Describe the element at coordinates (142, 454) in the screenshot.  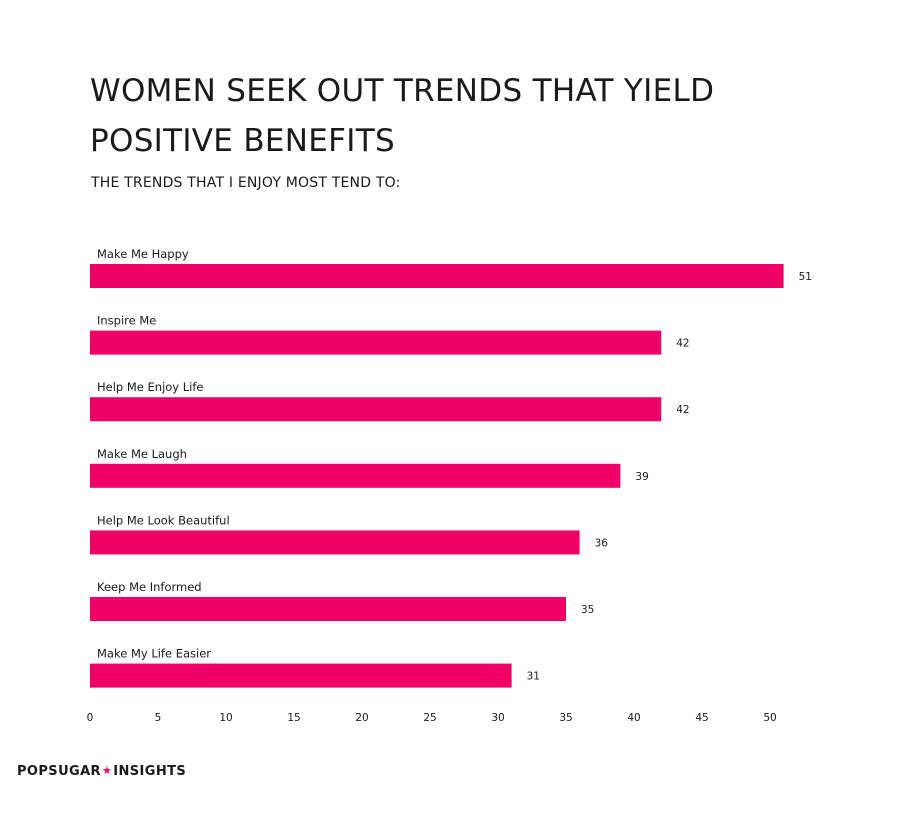
I see `category-label: Make Me Laugh` at that location.